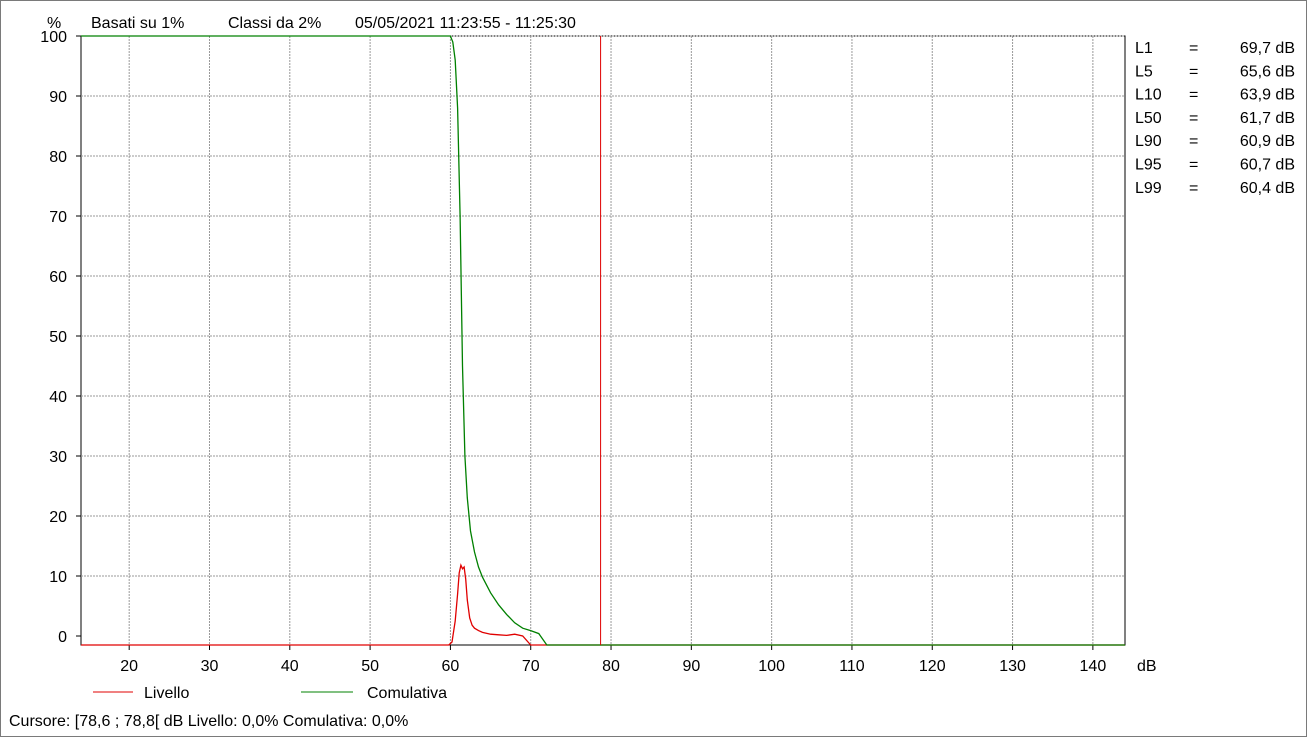 This screenshot has width=1307, height=738. What do you see at coordinates (852, 666) in the screenshot?
I see `x-tick-label-110: 110` at bounding box center [852, 666].